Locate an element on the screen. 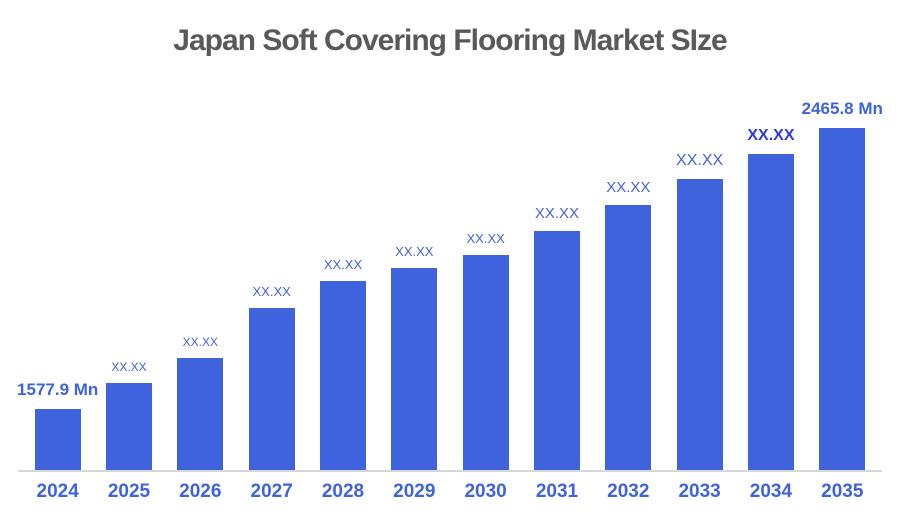 This screenshot has width=900, height=525. x-tick-label: 2027 is located at coordinates (271, 491).